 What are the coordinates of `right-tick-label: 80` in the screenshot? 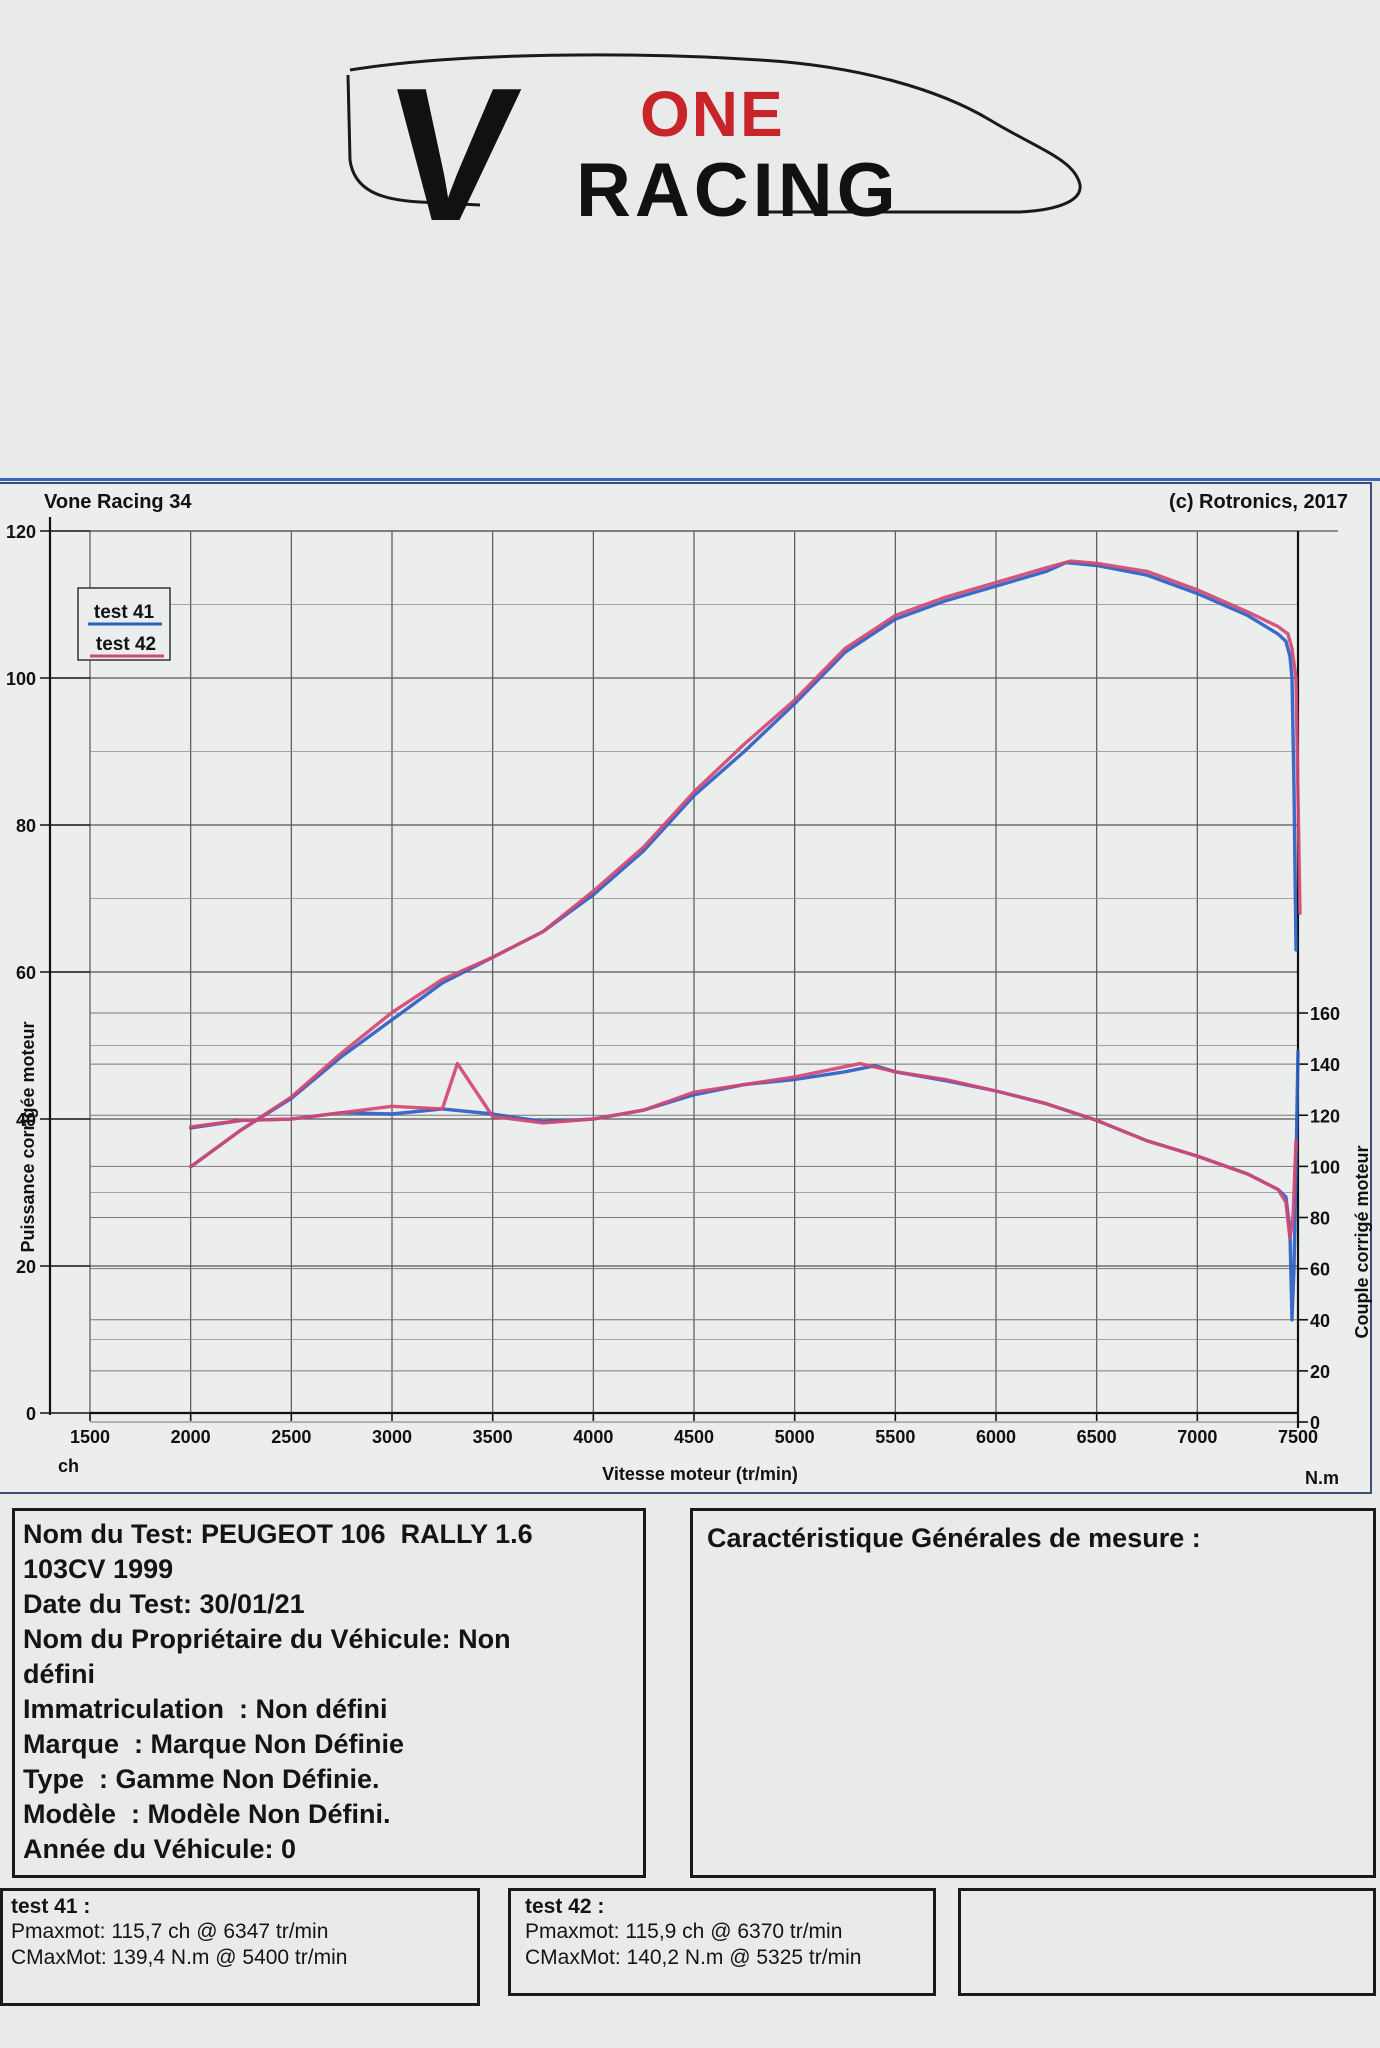 It's located at (1320, 1219).